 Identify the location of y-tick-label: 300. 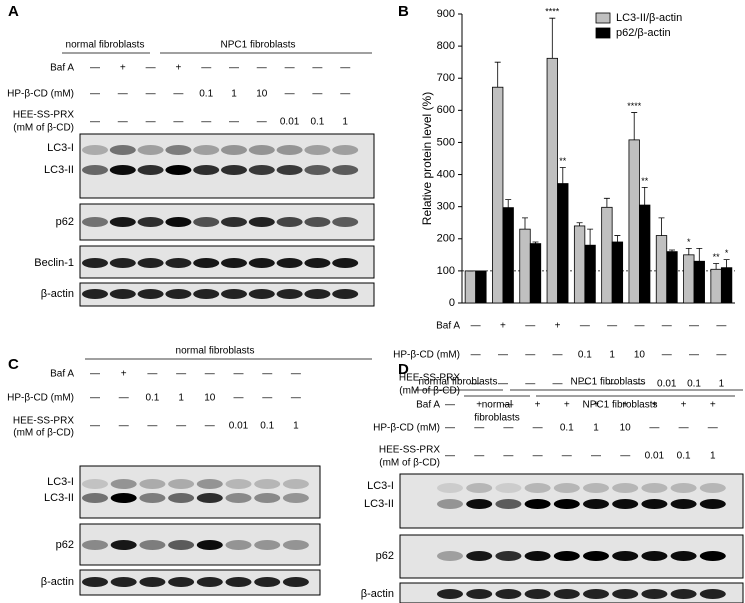
(446, 207).